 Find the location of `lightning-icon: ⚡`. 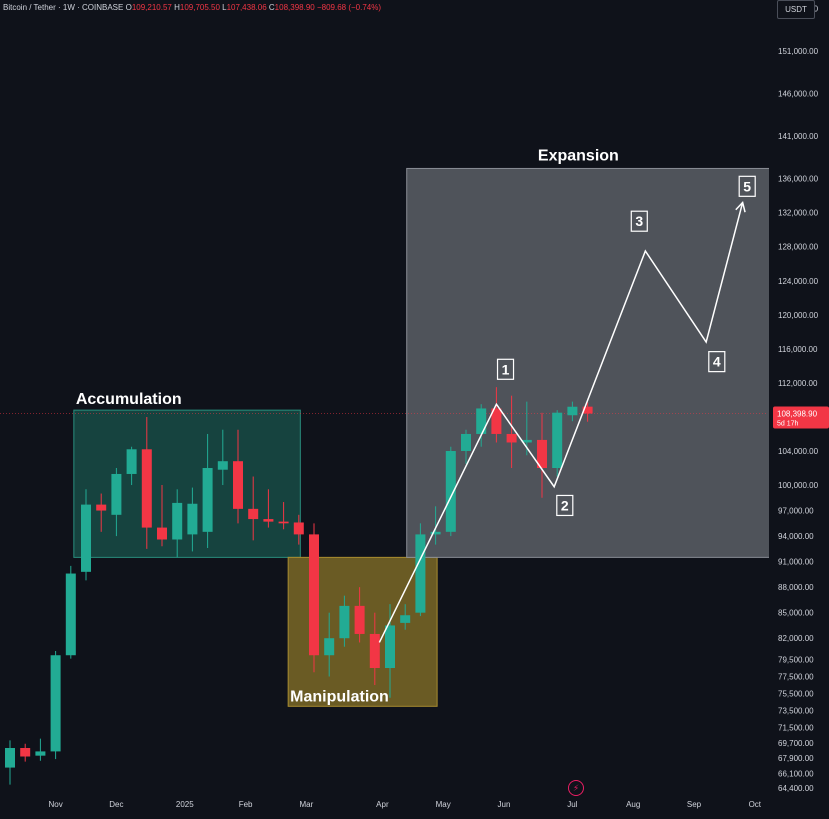

lightning-icon: ⚡ is located at coordinates (576, 788).